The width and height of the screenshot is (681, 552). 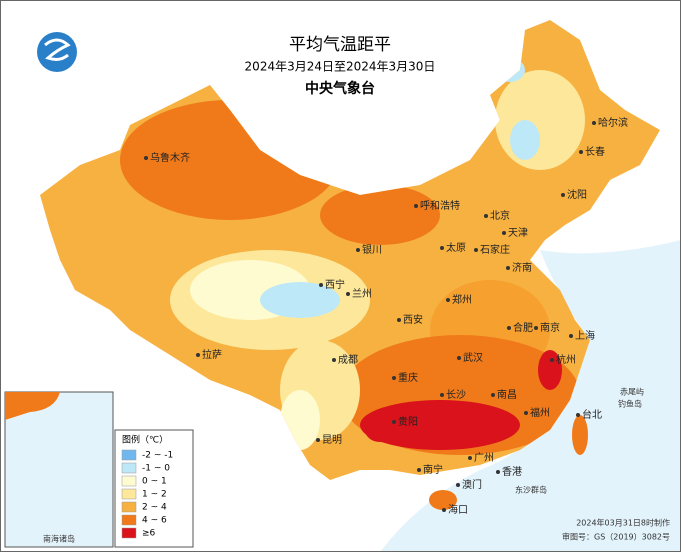 I want to click on city-label: 台北, so click(x=592, y=414).